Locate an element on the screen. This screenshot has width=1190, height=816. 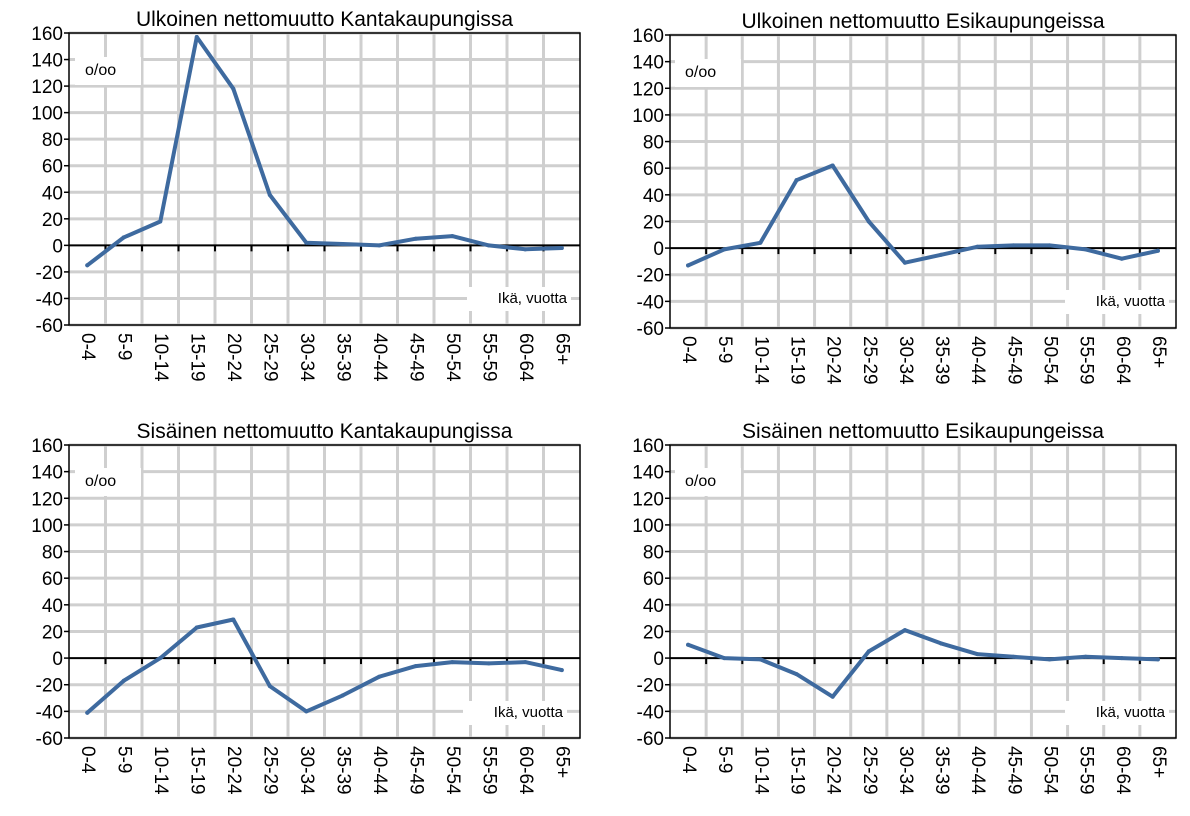
chart-title: Sisäinen nettomuutto Kantakaupungissa is located at coordinates (325, 431).